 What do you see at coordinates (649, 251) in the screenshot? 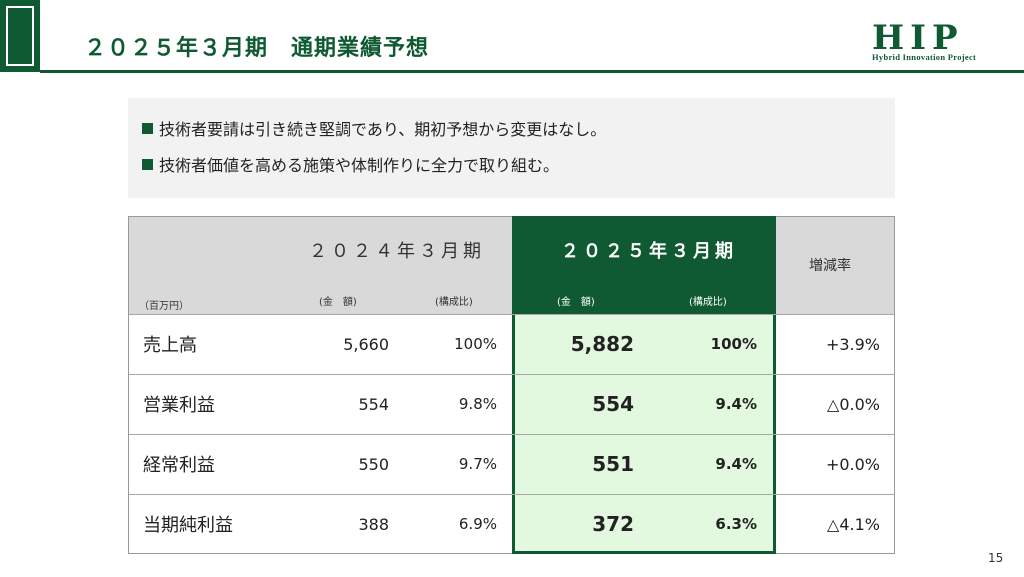
I see `column-header-2025: ２０２５年３月期` at bounding box center [649, 251].